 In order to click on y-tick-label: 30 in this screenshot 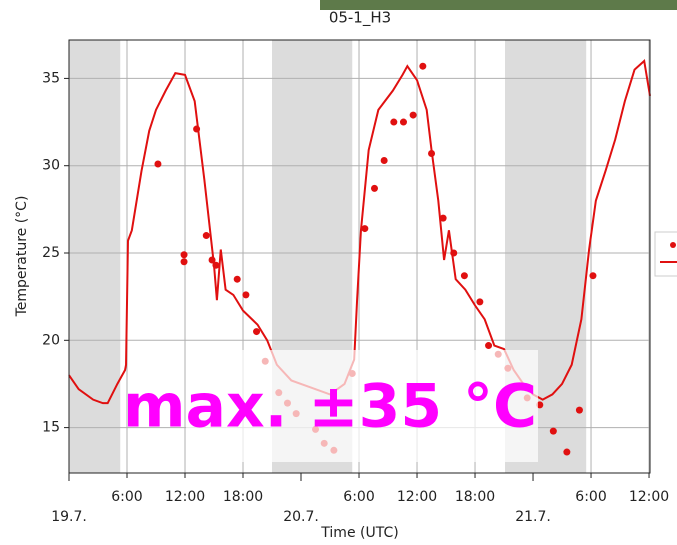, I will do `click(51, 166)`.